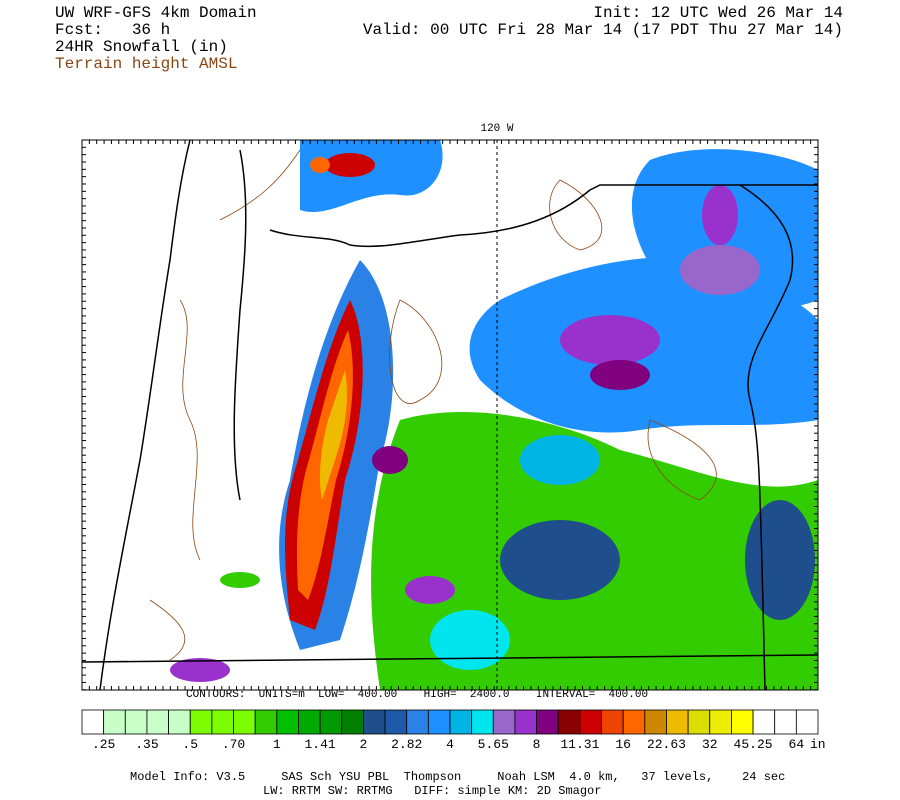 Image resolution: width=900 pixels, height=800 pixels. Describe the element at coordinates (493, 744) in the screenshot. I see `colorbar-label: 5.65` at that location.